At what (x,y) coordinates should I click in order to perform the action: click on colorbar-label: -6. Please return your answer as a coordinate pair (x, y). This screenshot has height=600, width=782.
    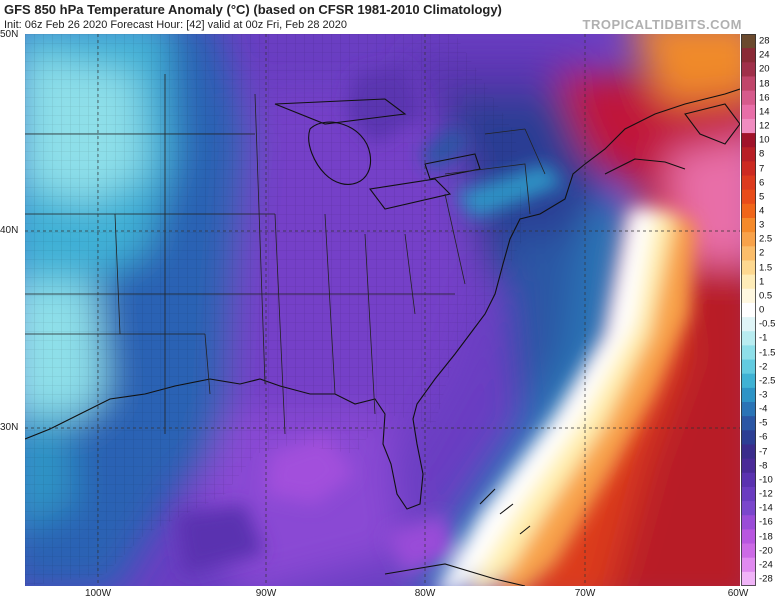
    Looking at the image, I should click on (763, 437).